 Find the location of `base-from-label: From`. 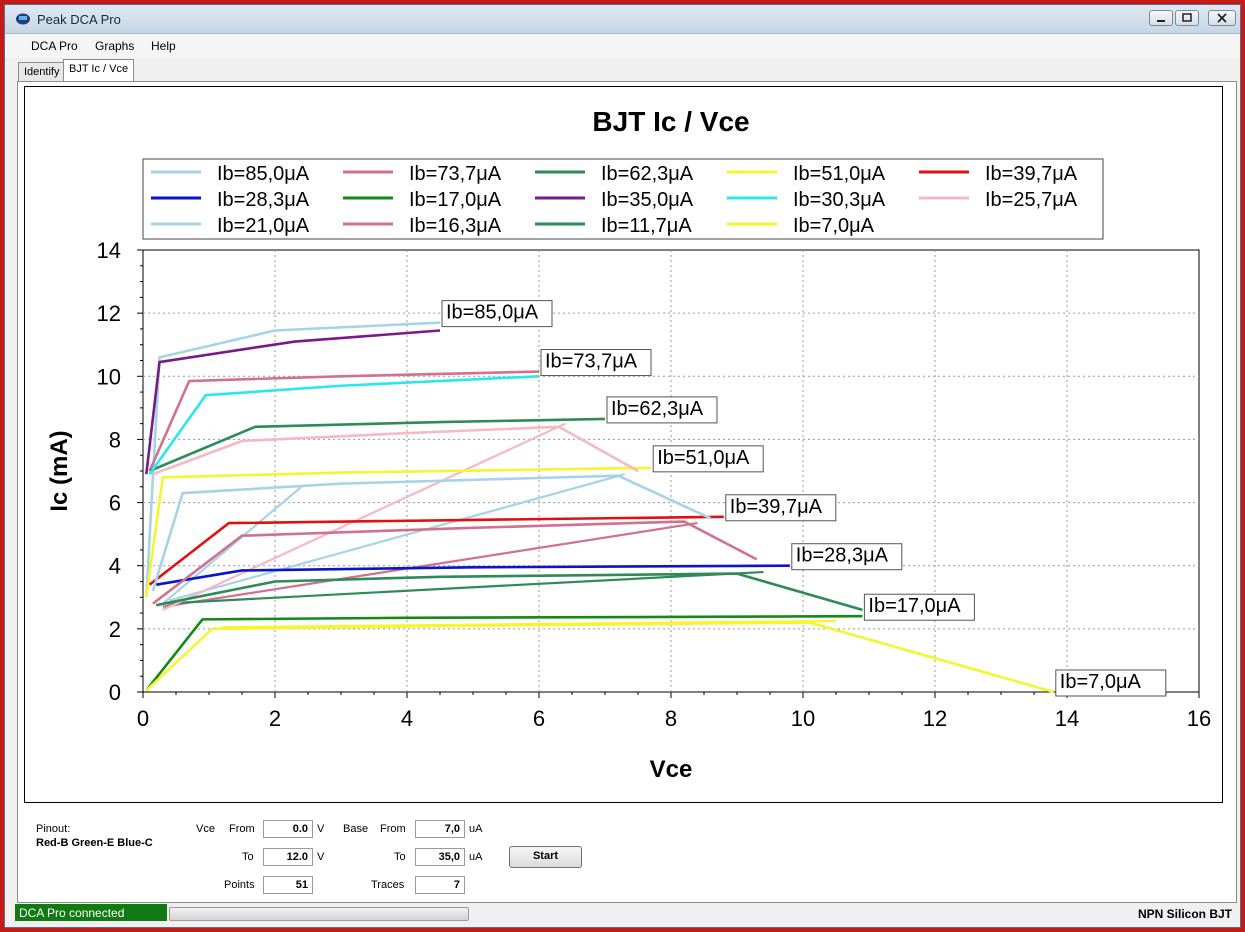

base-from-label: From is located at coordinates (393, 829).